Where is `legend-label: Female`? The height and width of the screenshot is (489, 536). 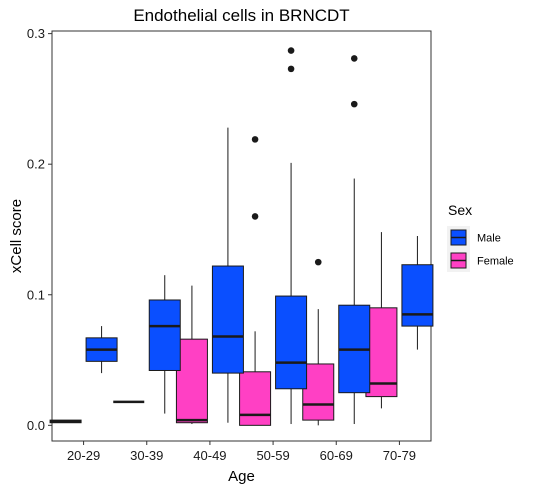
legend-label: Female is located at coordinates (495, 262).